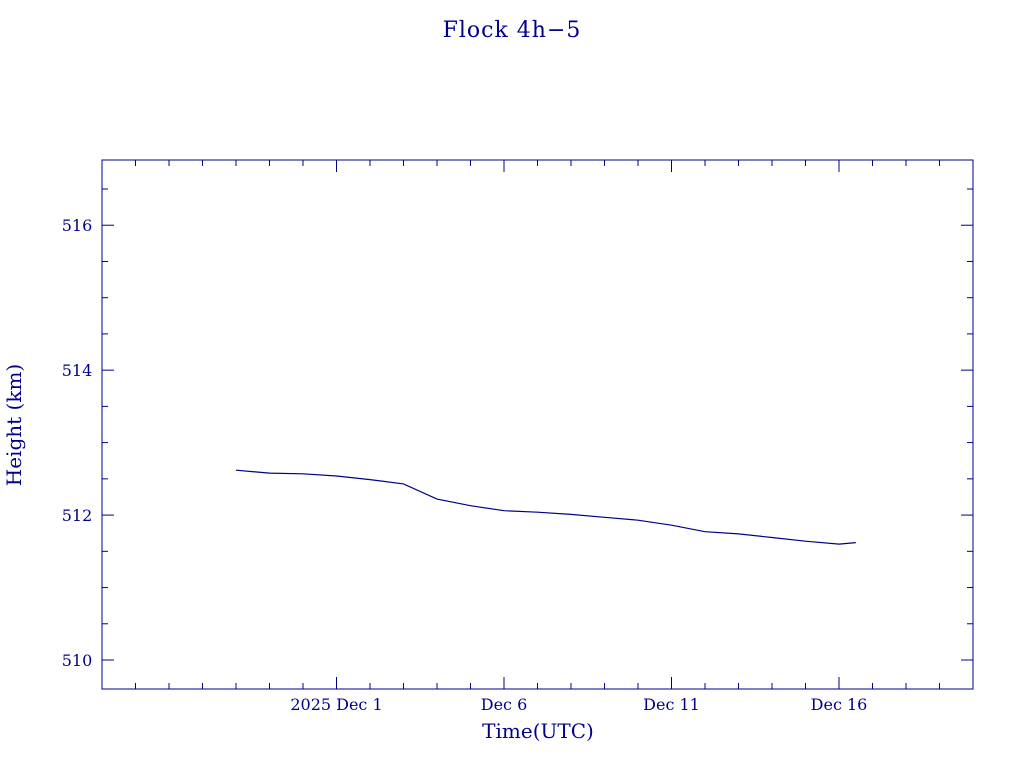 This screenshot has width=1024, height=768. Describe the element at coordinates (538, 731) in the screenshot. I see `x-axis-label: Time(UTC)` at that location.